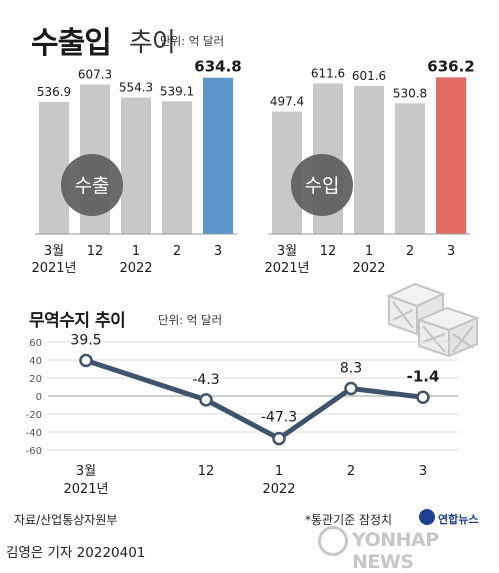  I want to click on import-tick-label-4-0: 3, so click(451, 251).